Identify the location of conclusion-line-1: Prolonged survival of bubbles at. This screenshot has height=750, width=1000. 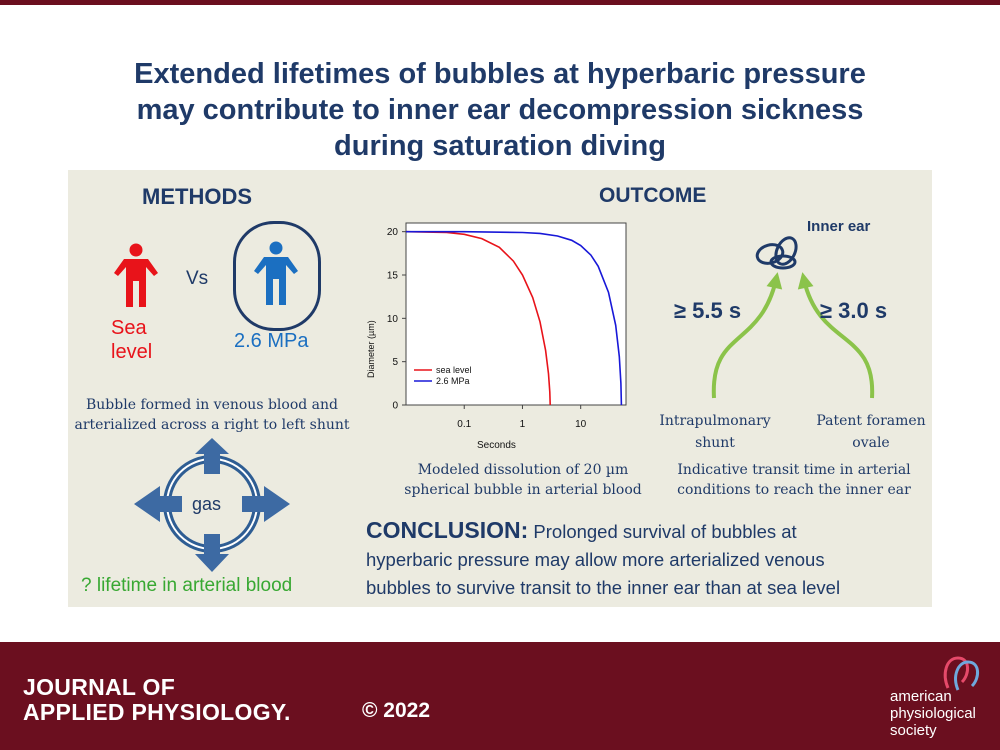
(662, 531).